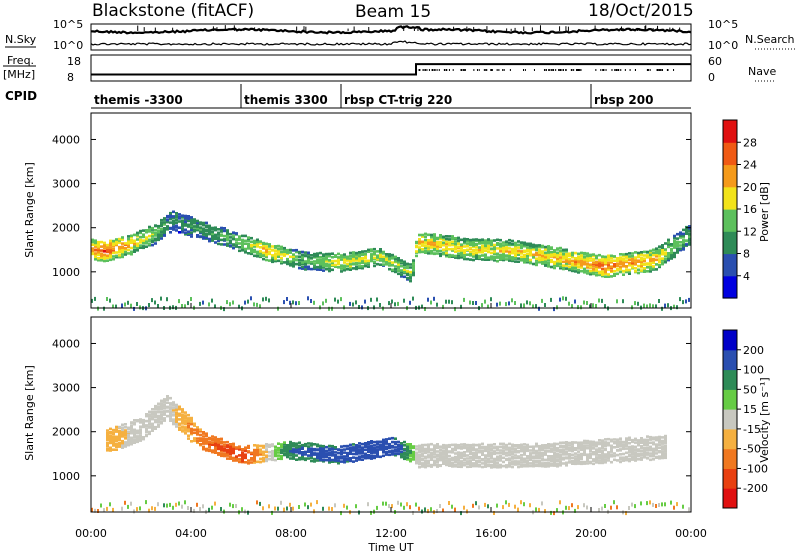  What do you see at coordinates (29, 413) in the screenshot?
I see `velocity-ylabel: Slant Range [km]` at bounding box center [29, 413].